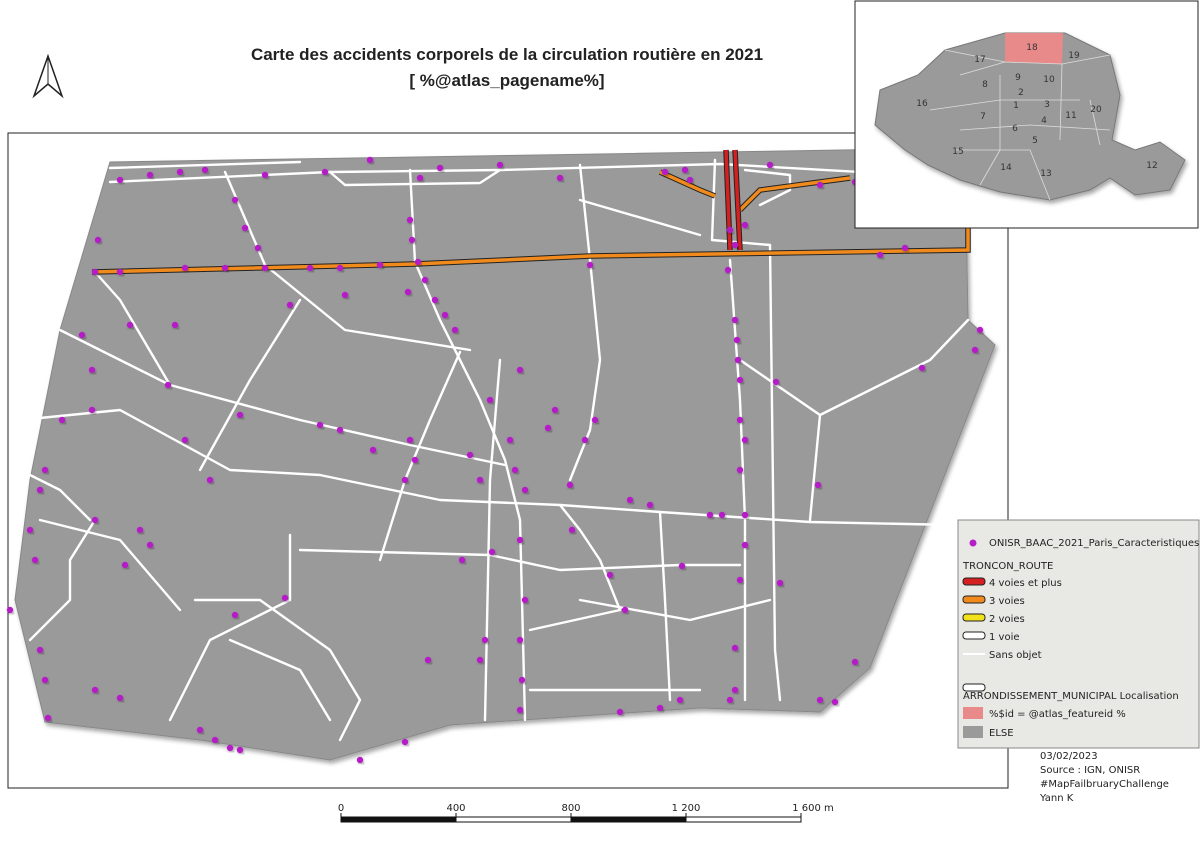  Describe the element at coordinates (1016, 106) in the screenshot. I see `district-label: 1` at that location.